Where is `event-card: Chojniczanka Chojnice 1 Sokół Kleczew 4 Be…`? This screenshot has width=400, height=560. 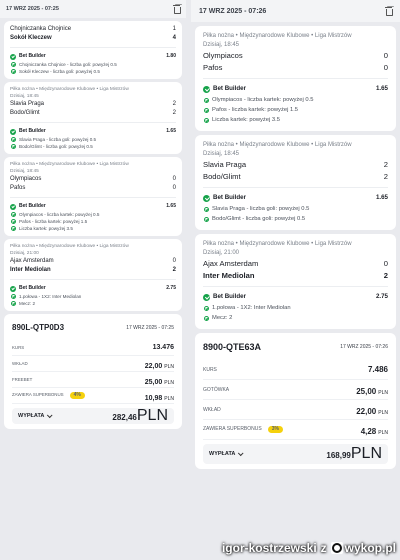
event-card: Chojniczanka Chojnice 1 Sokół Kleczew 4 Be… is located at coordinates (93, 50).